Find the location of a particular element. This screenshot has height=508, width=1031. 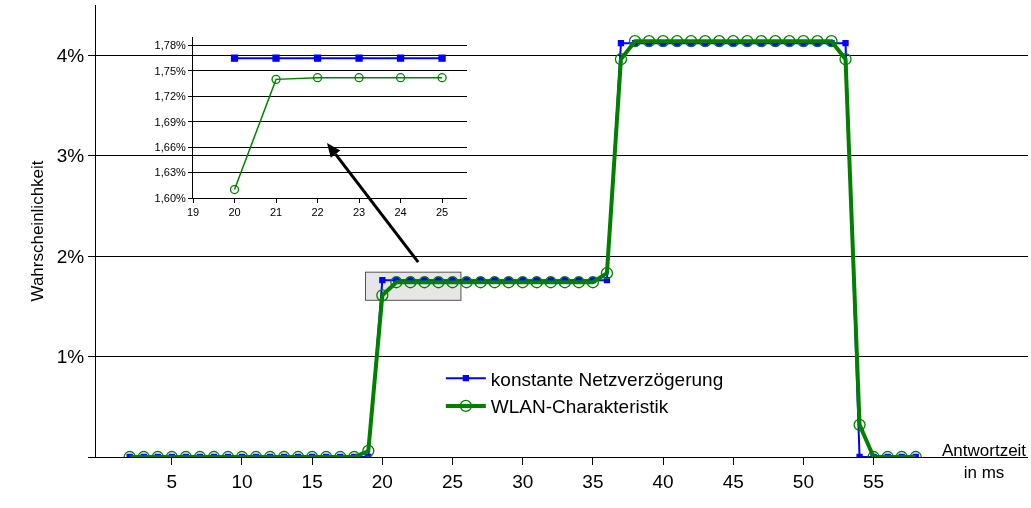

y-tick-label: 1,66% is located at coordinates (170, 147).